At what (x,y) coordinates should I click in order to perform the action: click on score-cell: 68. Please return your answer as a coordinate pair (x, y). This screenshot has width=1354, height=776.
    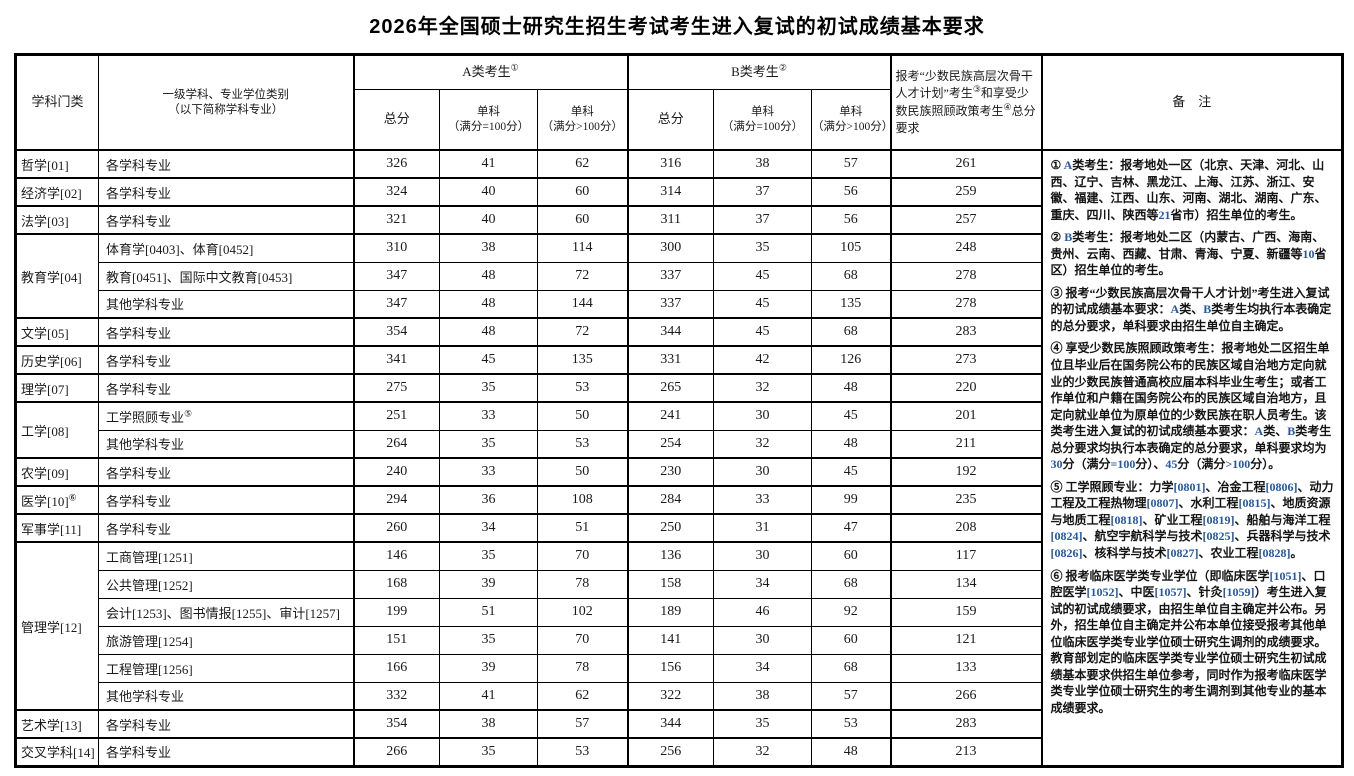
    Looking at the image, I should click on (851, 332).